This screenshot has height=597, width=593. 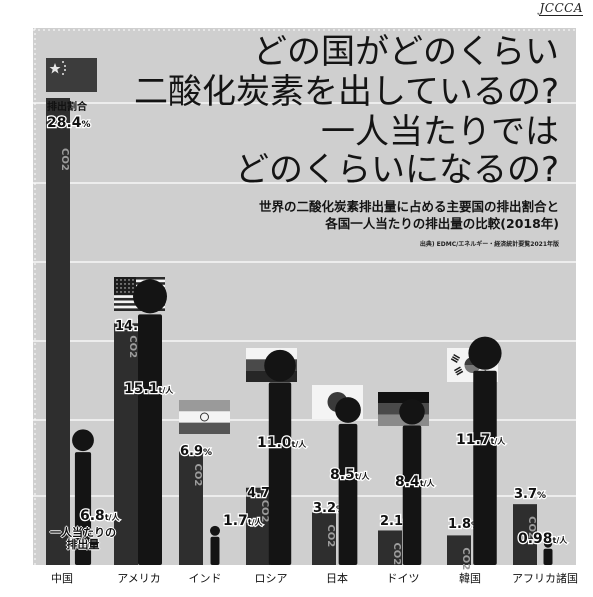 I want to click on china-flag-star, so click(x=55, y=68).